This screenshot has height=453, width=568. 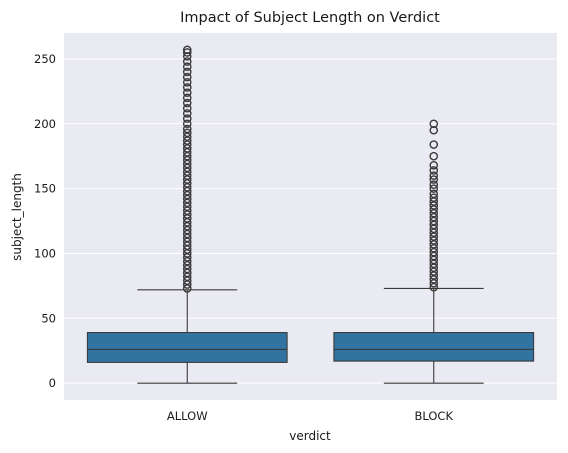 What do you see at coordinates (45, 189) in the screenshot?
I see `y-tick-label-150: 150` at bounding box center [45, 189].